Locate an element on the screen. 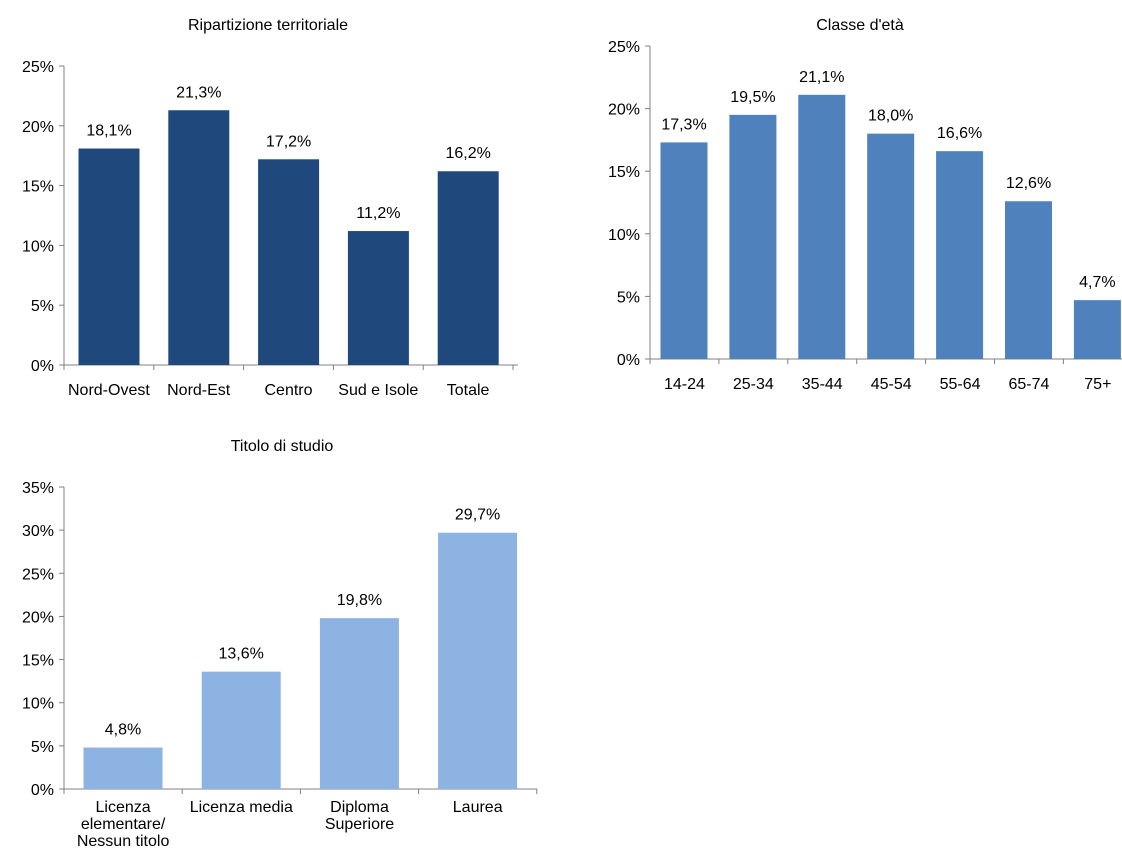  y-tick-label: 30% is located at coordinates (38, 531).